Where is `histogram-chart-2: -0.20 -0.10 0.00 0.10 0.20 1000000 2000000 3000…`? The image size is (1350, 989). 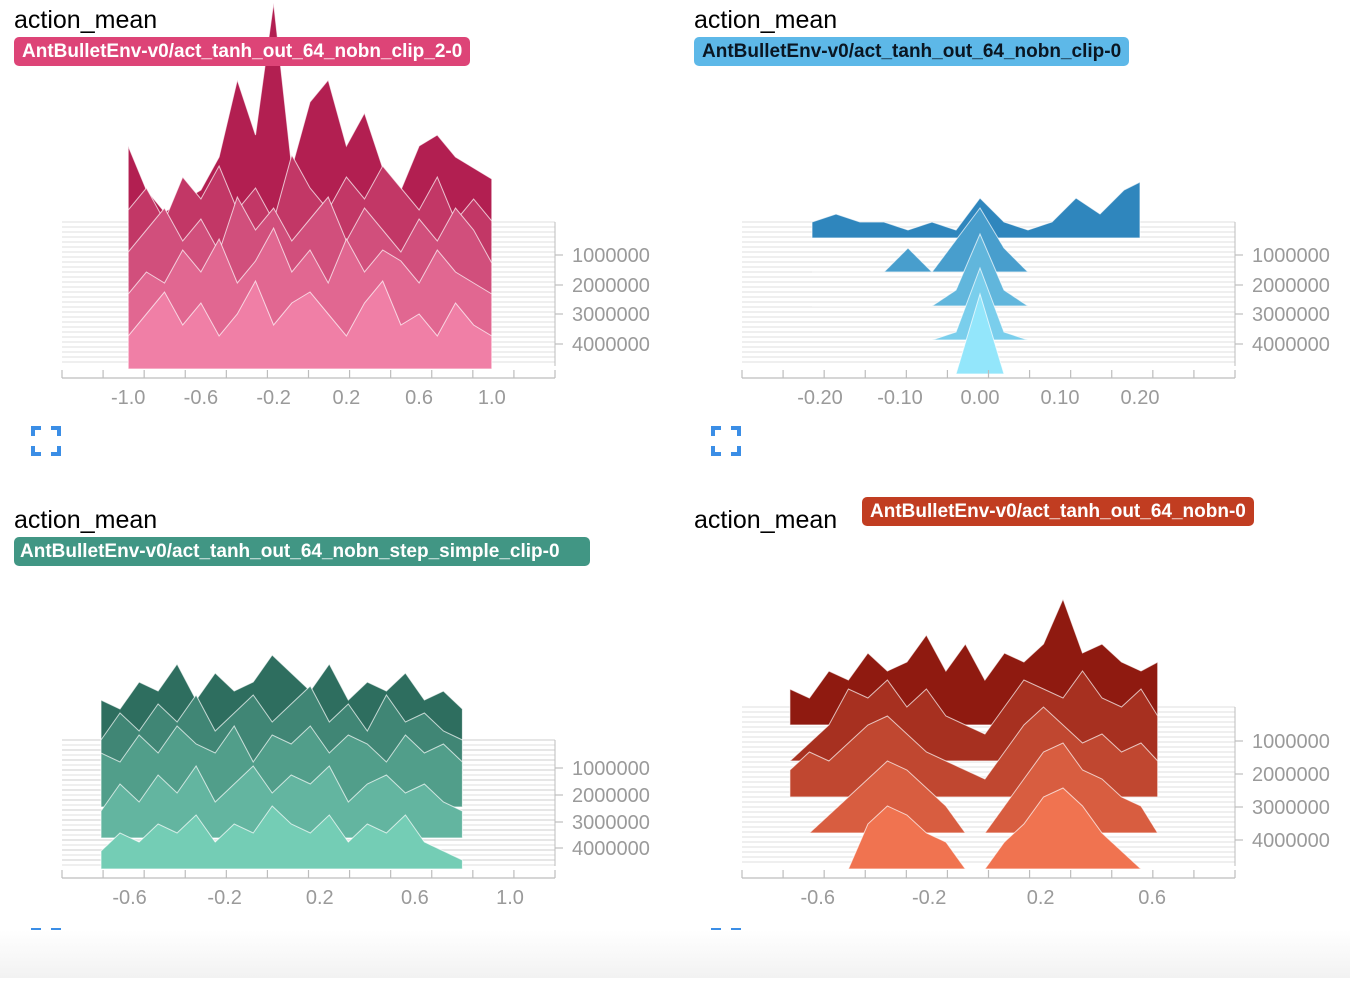 histogram-chart-2: -0.20 -0.10 0.00 0.10 0.20 1000000 2000000 3000… is located at coordinates (1035, 295).